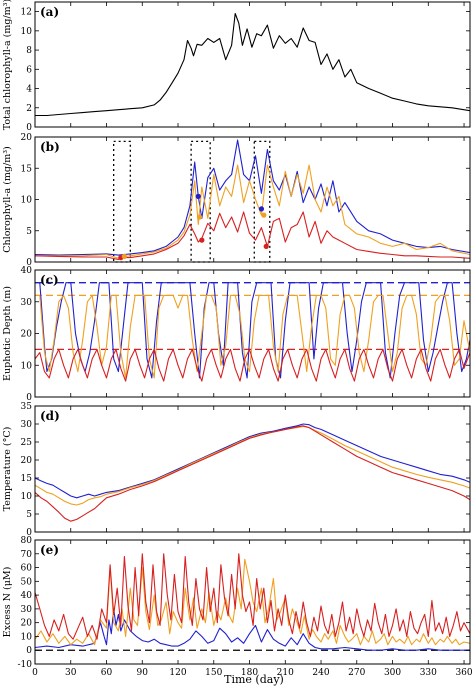 The width and height of the screenshot is (474, 686). What do you see at coordinates (143, 673) in the screenshot?
I see `x-tick-label: 90` at bounding box center [143, 673].